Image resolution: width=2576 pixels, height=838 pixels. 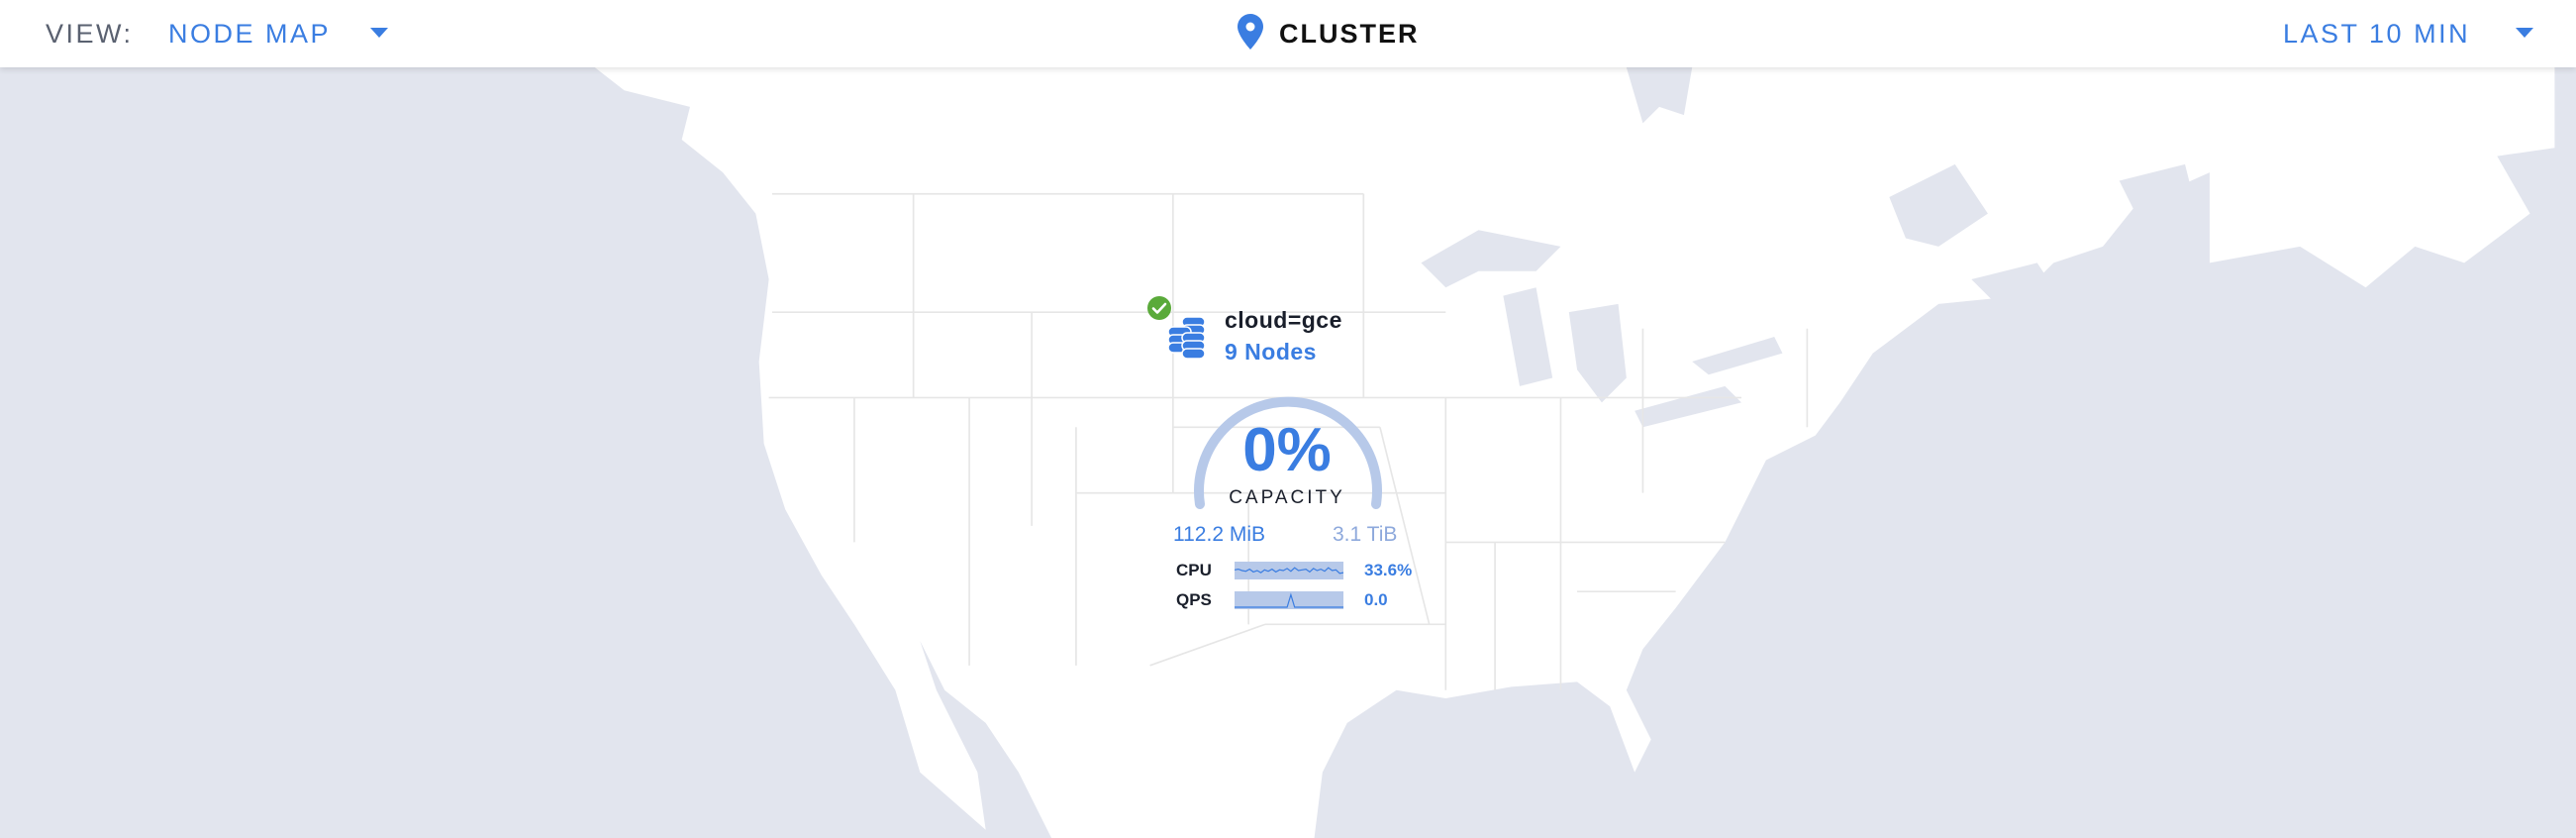 What do you see at coordinates (1251, 32) in the screenshot?
I see `map-pin-icon` at bounding box center [1251, 32].